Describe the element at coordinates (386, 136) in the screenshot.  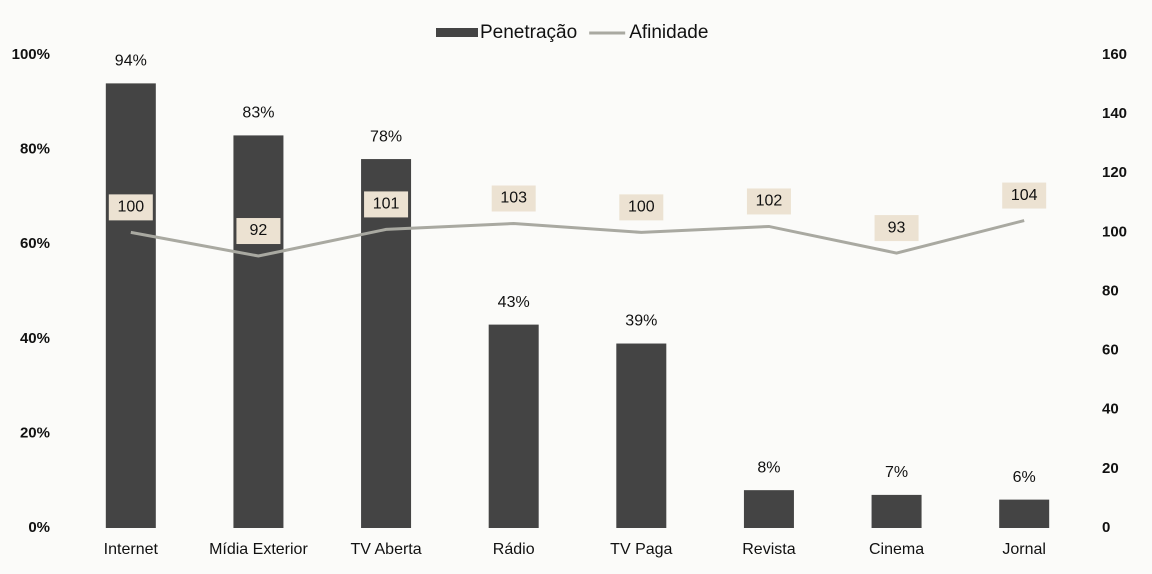
I see `bar-value-label: 78%` at that location.